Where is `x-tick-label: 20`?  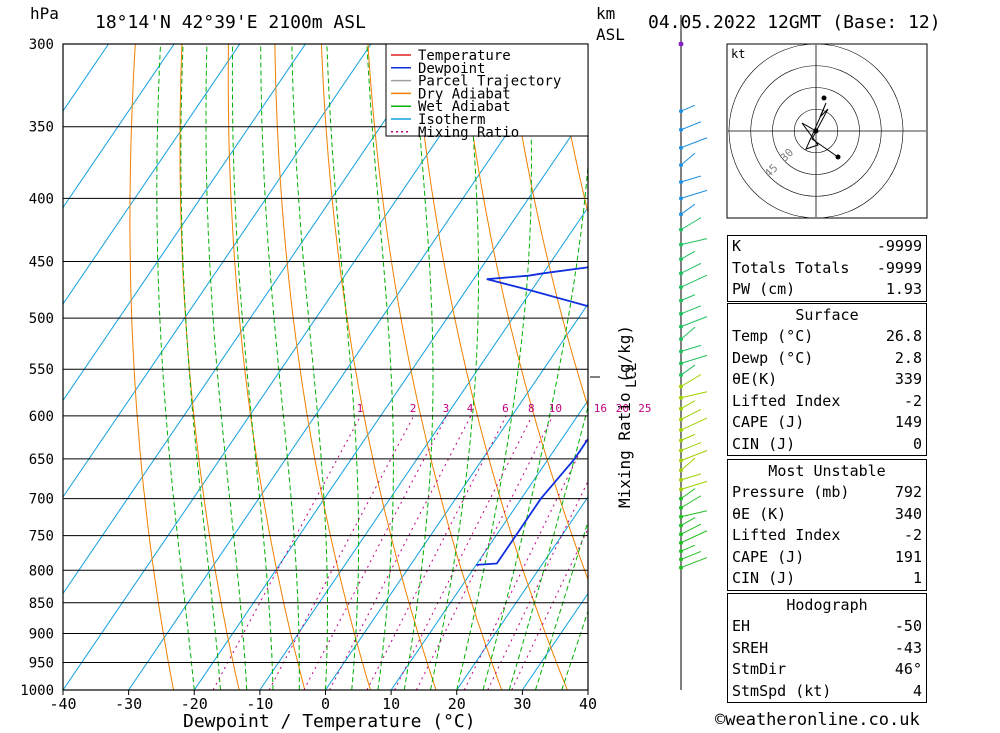 x-tick-label: 20 is located at coordinates (457, 704).